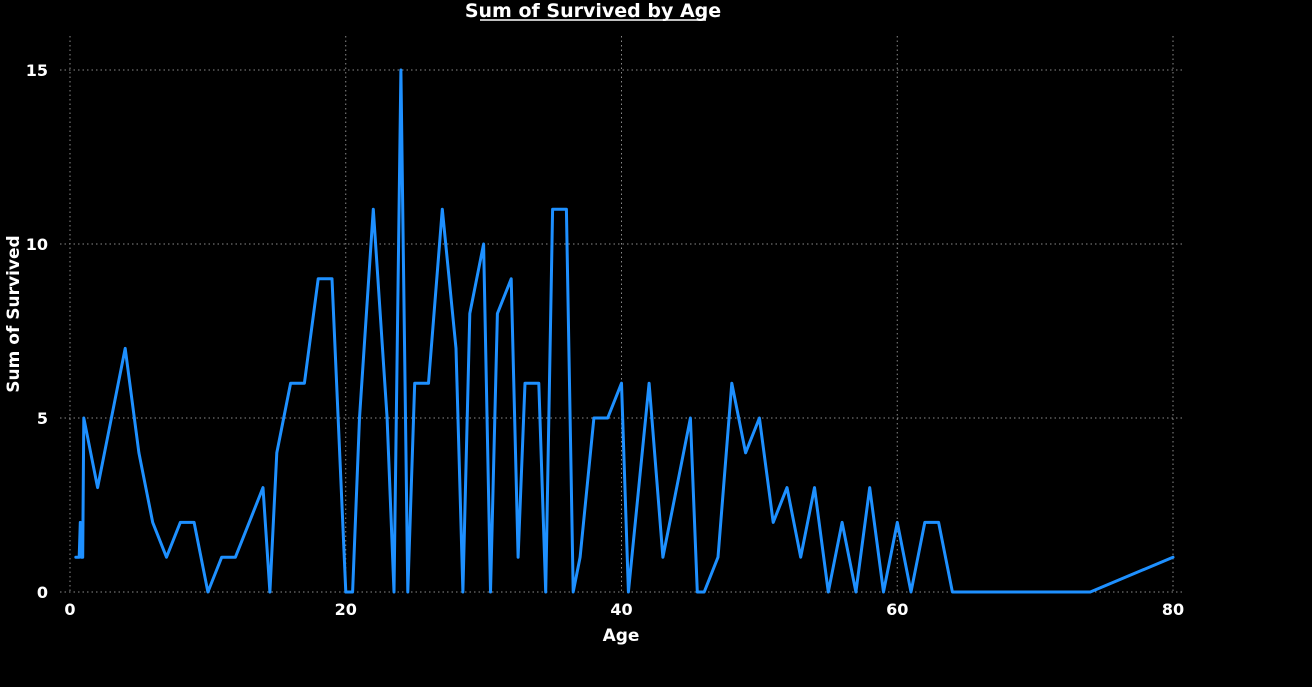 The width and height of the screenshot is (1312, 687). Describe the element at coordinates (1173, 609) in the screenshot. I see `x-tick-label: 80` at that location.